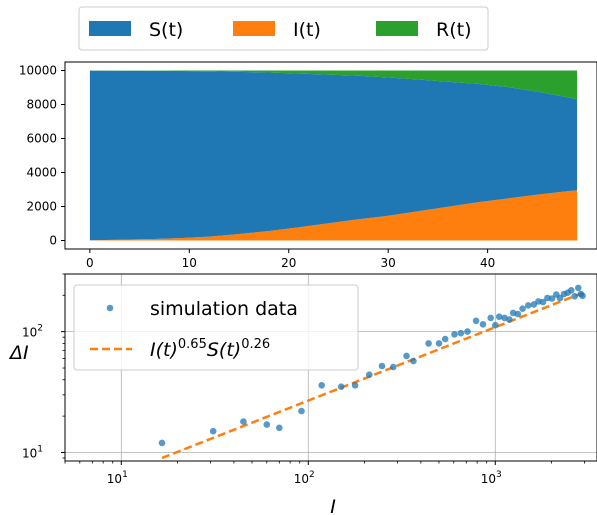  What do you see at coordinates (324, 473) in the screenshot?
I see `bottom-x-axis: 10¹ 10² 10³` at bounding box center [324, 473].